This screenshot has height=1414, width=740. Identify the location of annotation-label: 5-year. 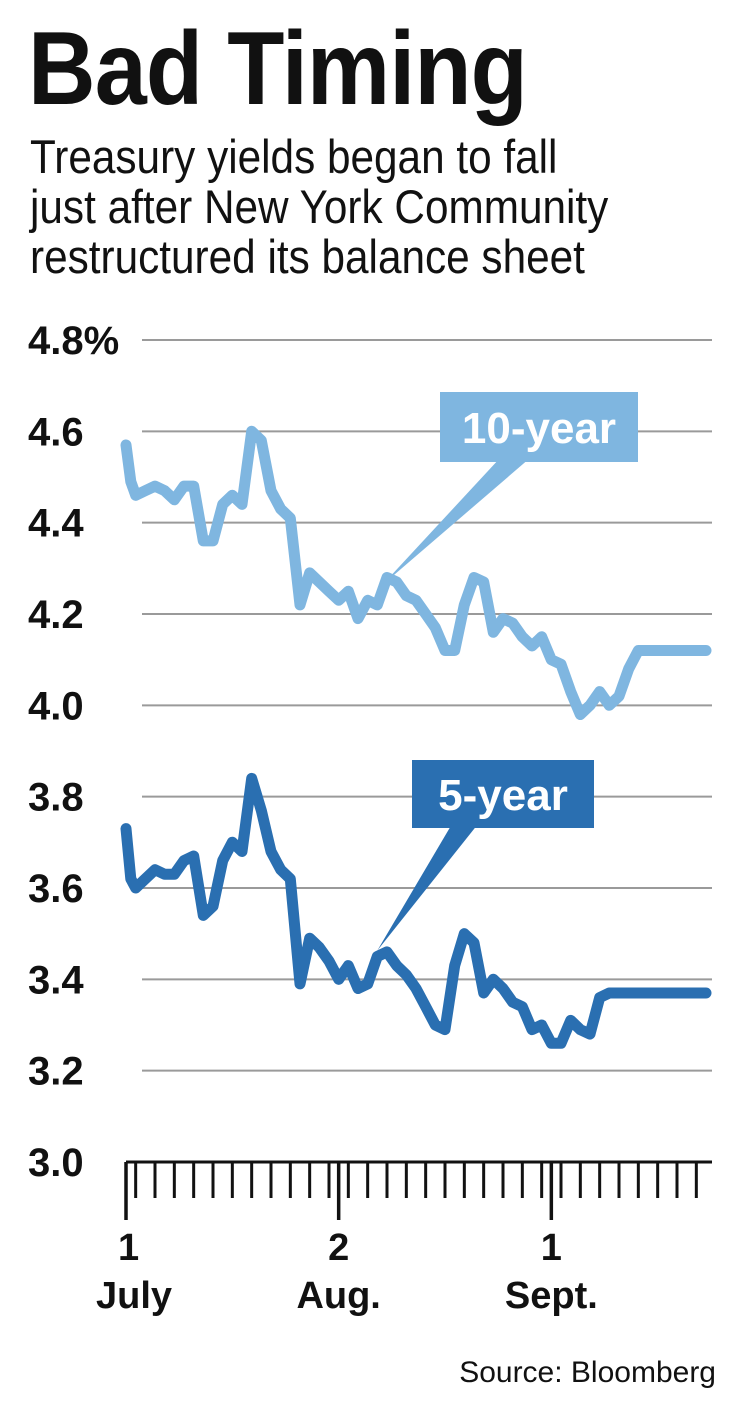
(503, 795).